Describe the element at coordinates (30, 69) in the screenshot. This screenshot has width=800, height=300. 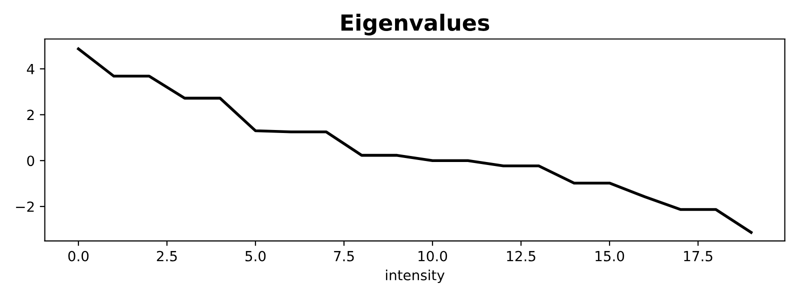
I see `y-tick-label: 4` at that location.